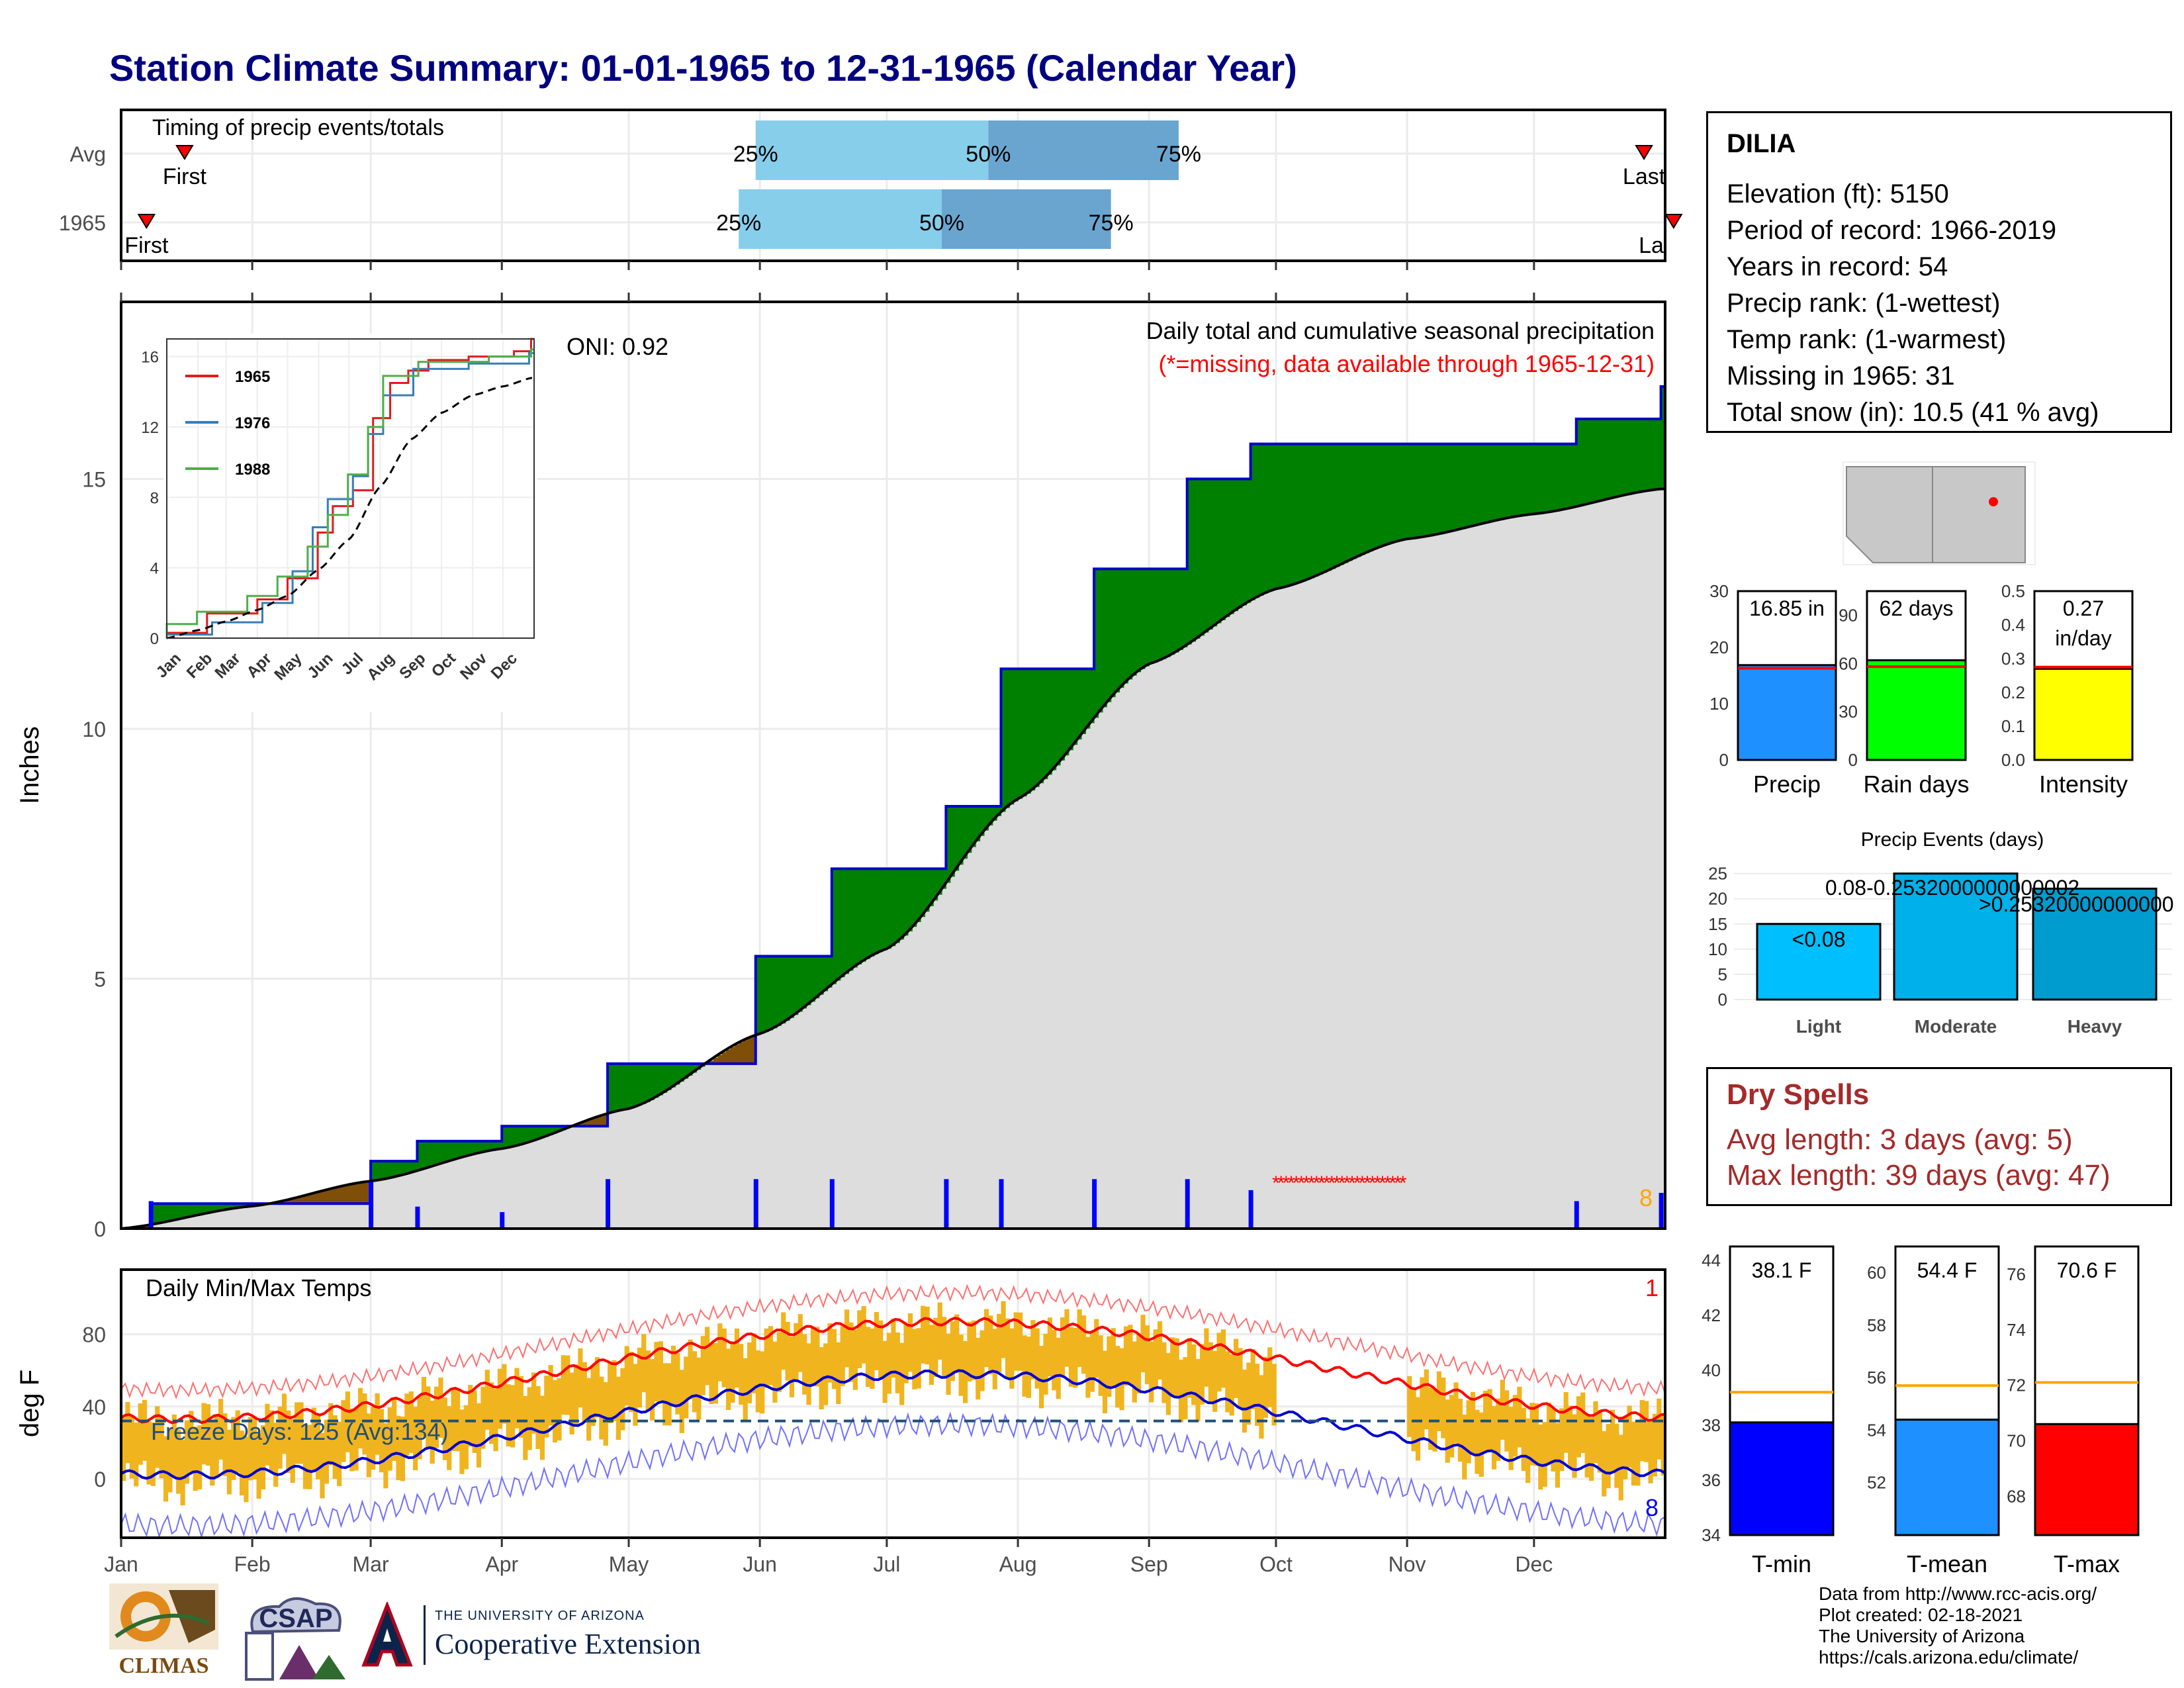 Image resolution: width=2184 pixels, height=1688 pixels. What do you see at coordinates (1673, 221) in the screenshot?
I see `last-event-marker` at bounding box center [1673, 221].